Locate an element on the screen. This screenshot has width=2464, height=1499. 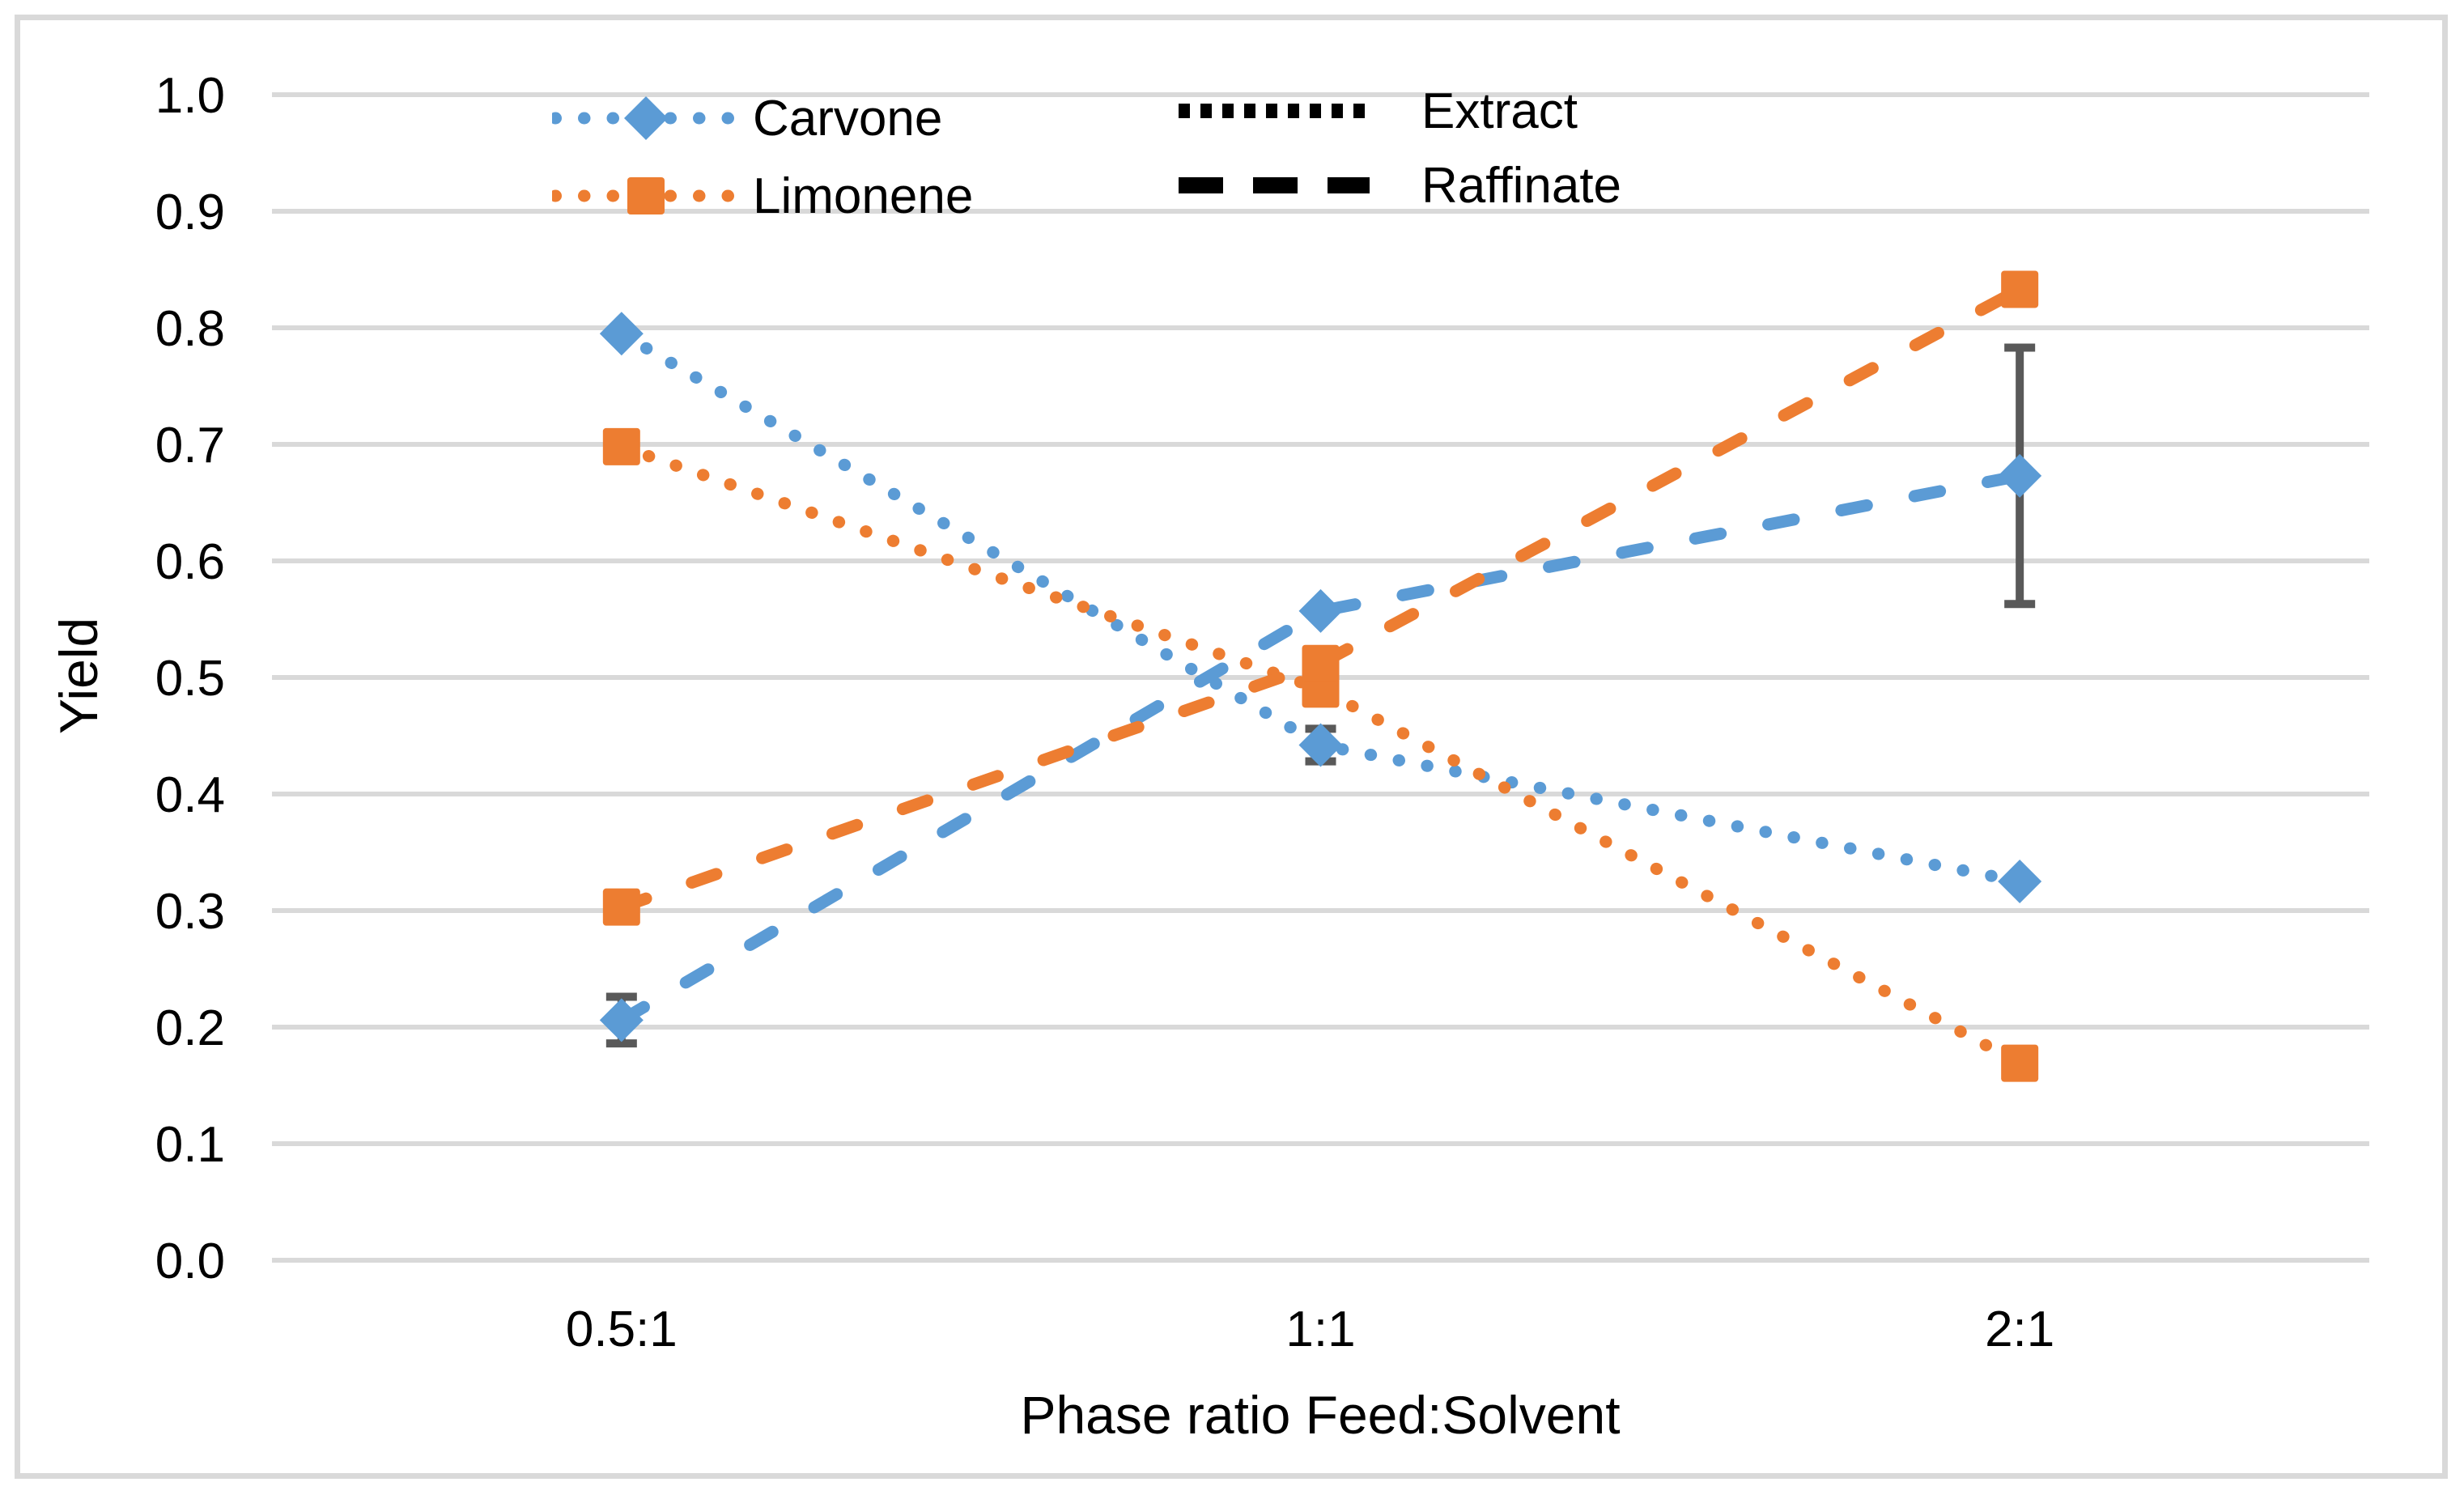
legend-marker-diamond is located at coordinates (646, 118).